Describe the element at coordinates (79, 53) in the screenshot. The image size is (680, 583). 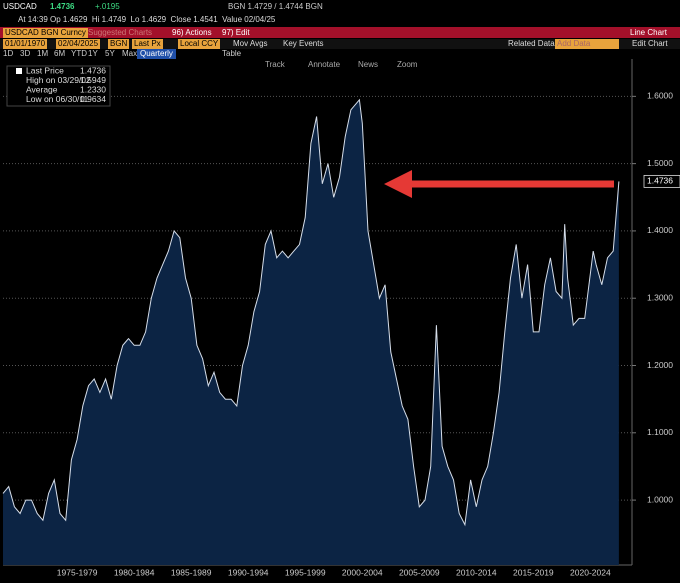
I see `period-button: YTD` at that location.